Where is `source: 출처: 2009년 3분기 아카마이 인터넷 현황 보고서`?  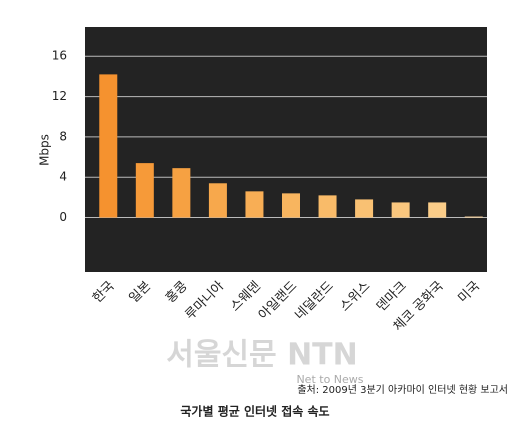 source: 출처: 2009년 3분기 아카마이 인터넷 현황 보고서 is located at coordinates (402, 390).